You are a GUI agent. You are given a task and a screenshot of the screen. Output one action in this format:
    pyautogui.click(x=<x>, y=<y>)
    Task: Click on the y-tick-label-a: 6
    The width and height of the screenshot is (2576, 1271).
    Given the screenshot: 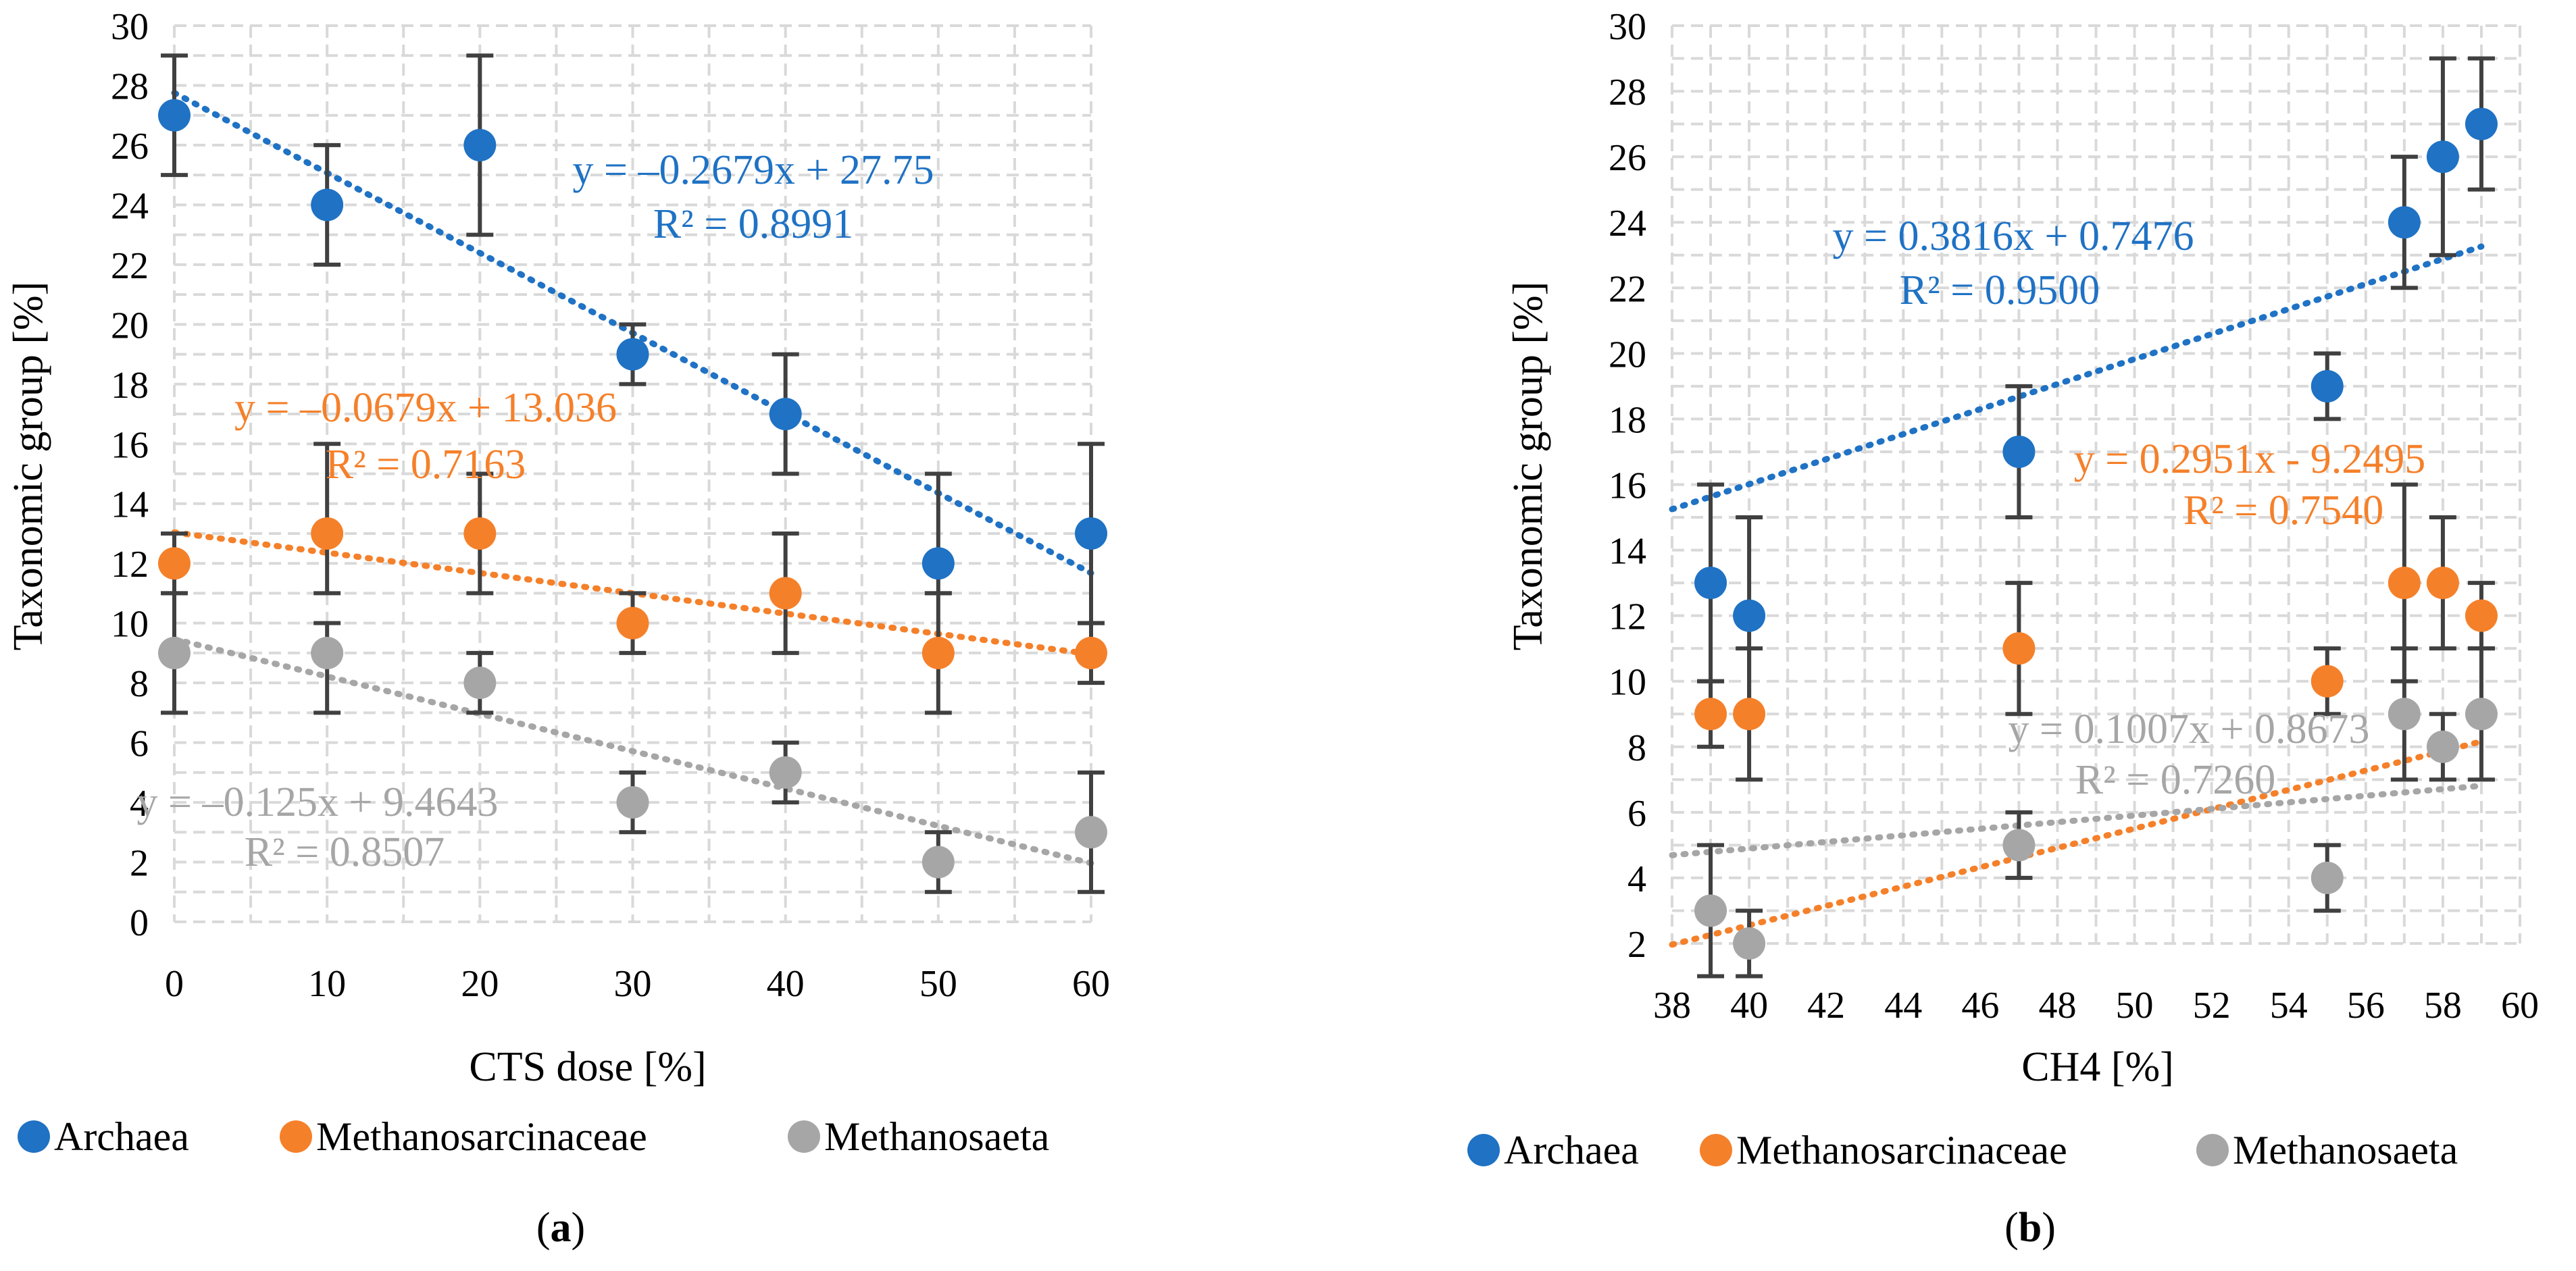 What is the action you would take?
    pyautogui.click(x=139, y=744)
    